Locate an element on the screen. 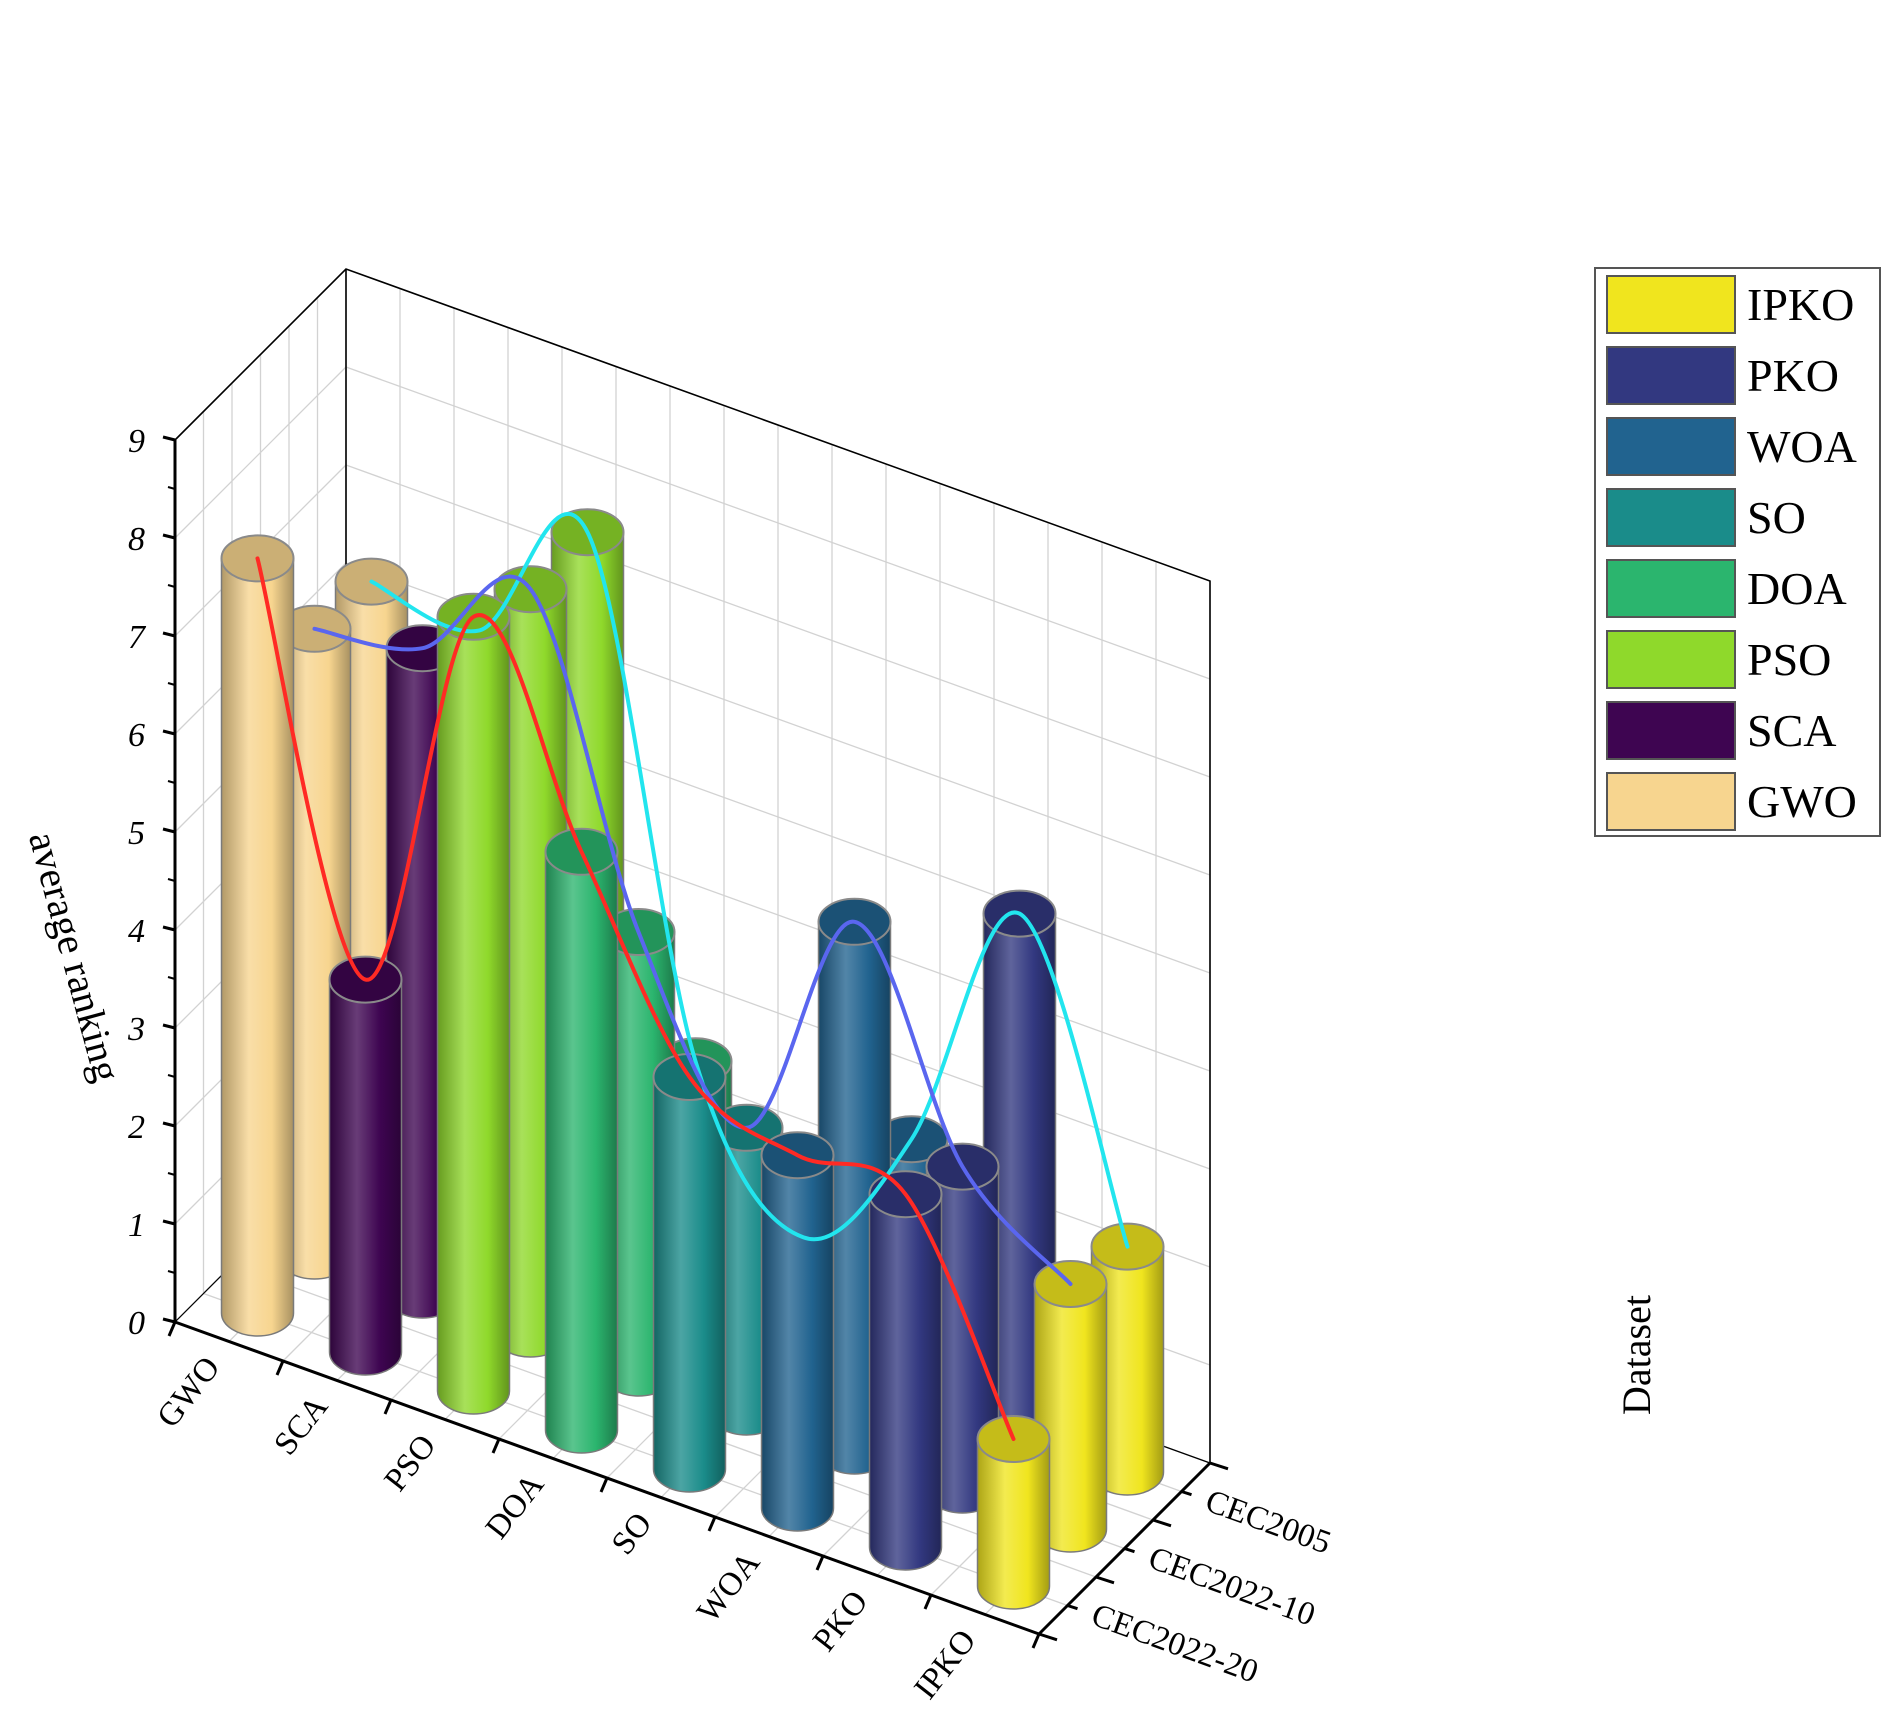 The width and height of the screenshot is (1898, 1727). x-tick-label: SCA is located at coordinates (301, 1425).